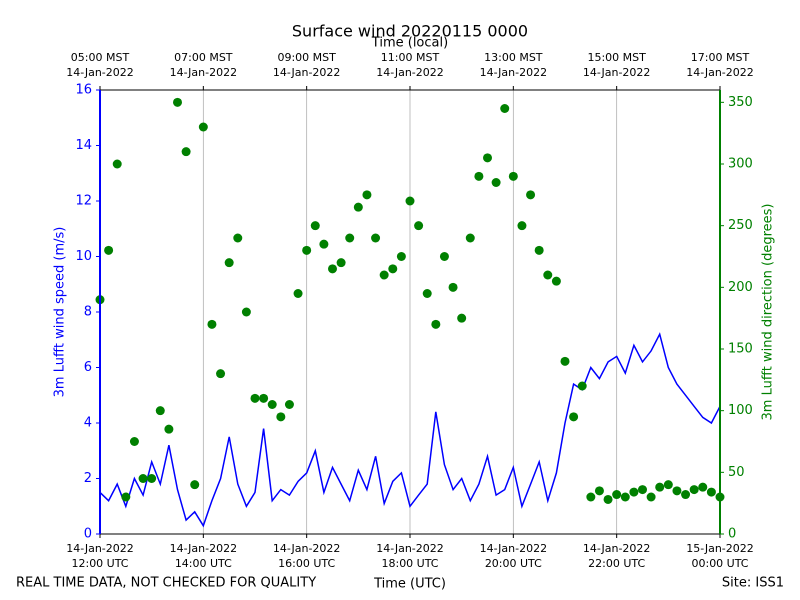 The image size is (800, 600). What do you see at coordinates (83, 145) in the screenshot?
I see `y-tick-label: 14` at bounding box center [83, 145].